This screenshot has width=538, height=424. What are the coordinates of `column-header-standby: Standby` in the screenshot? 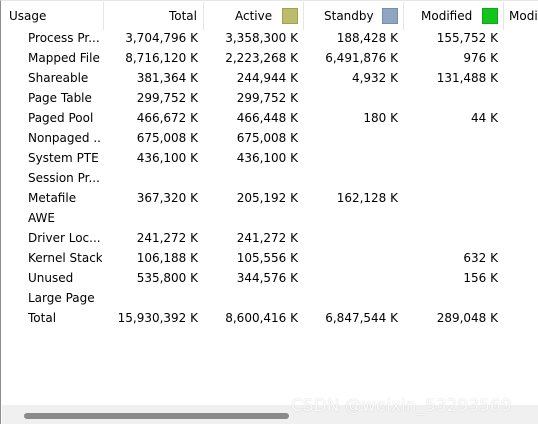 It's located at (354, 16).